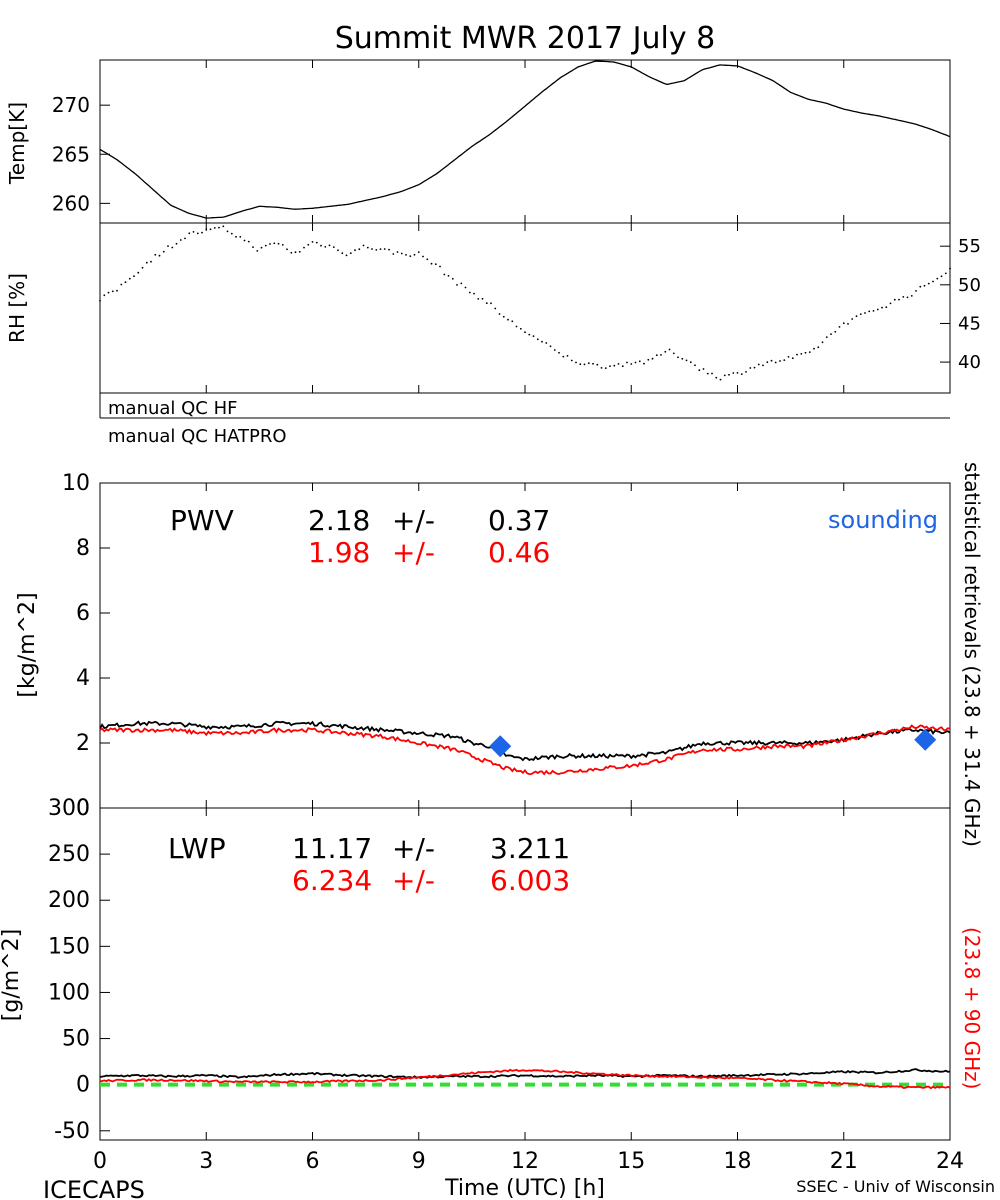  What do you see at coordinates (969, 362) in the screenshot?
I see `panel1-ytick-label-0: 40` at bounding box center [969, 362].